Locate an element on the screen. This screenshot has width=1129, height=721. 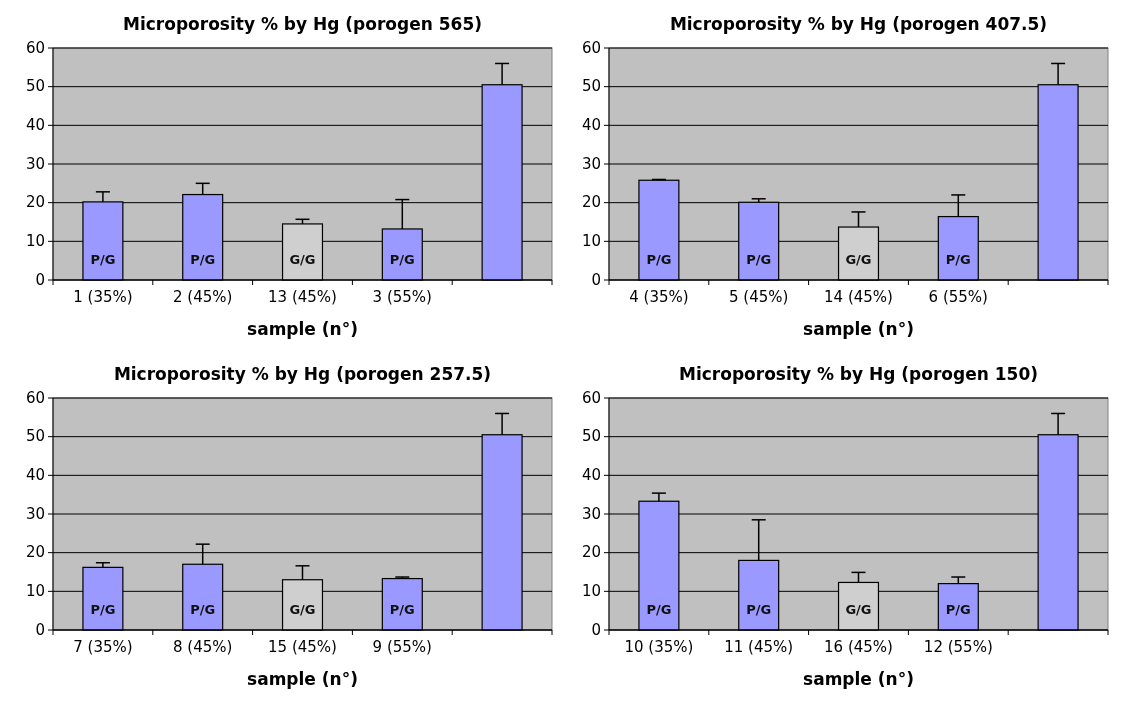
x-tick-label: 16 (45%) is located at coordinates (858, 647).